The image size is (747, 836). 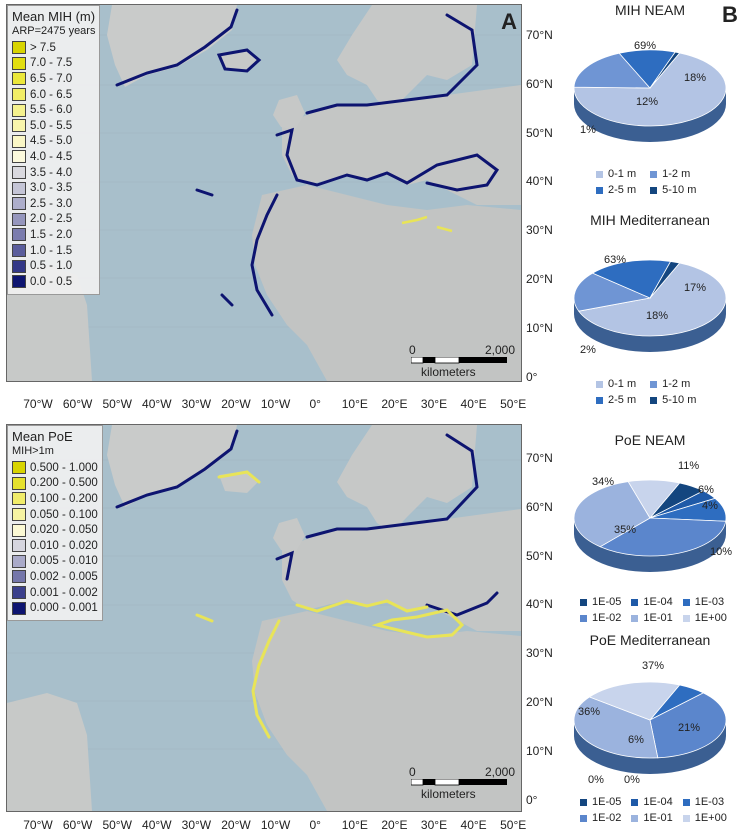 I want to click on pie-data-label: 6%, so click(x=636, y=740).